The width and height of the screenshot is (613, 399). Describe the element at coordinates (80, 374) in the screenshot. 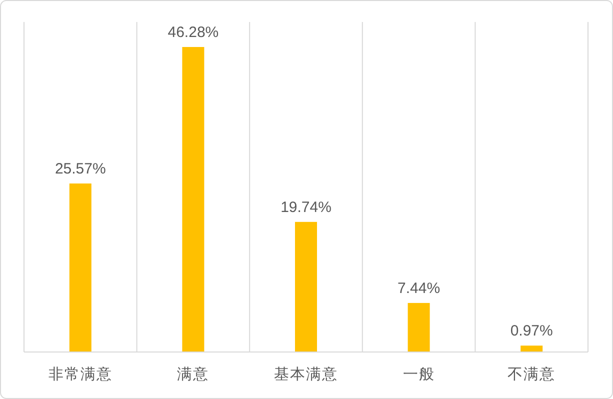

I see `x-tick-label: 非常满意` at that location.